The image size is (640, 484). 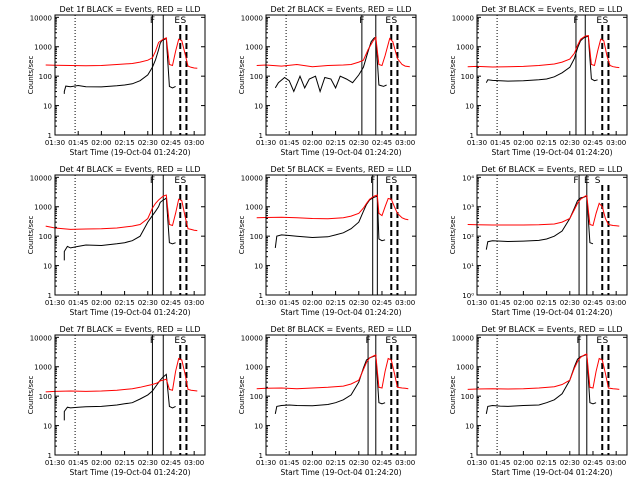 What do you see at coordinates (129, 152) in the screenshot?
I see `x-axis-label: Start Time (19-Oct-04 01:24:20)` at bounding box center [129, 152].